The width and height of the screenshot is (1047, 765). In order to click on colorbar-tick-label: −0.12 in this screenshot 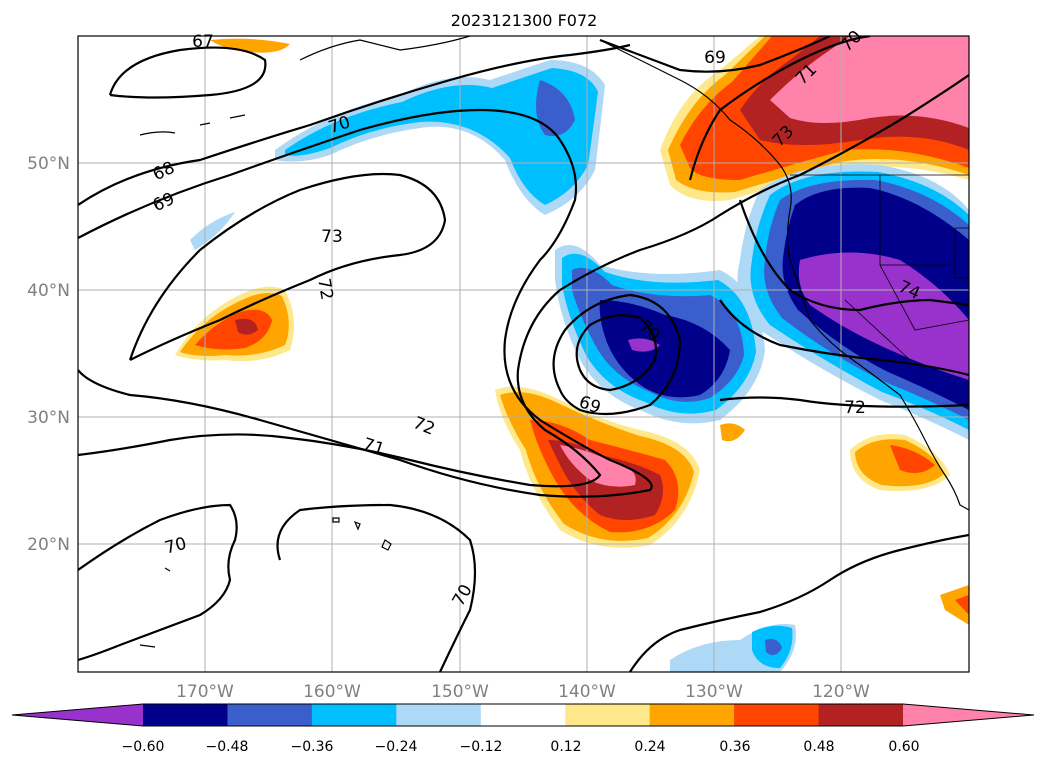, I will do `click(481, 747)`.